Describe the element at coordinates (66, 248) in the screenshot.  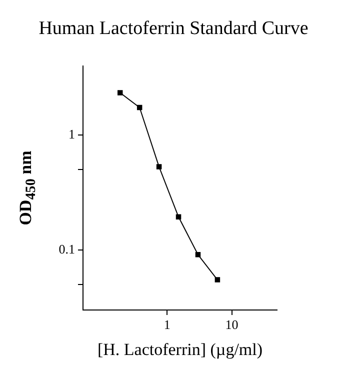
I see `y-tick-label: 0.1` at that location.